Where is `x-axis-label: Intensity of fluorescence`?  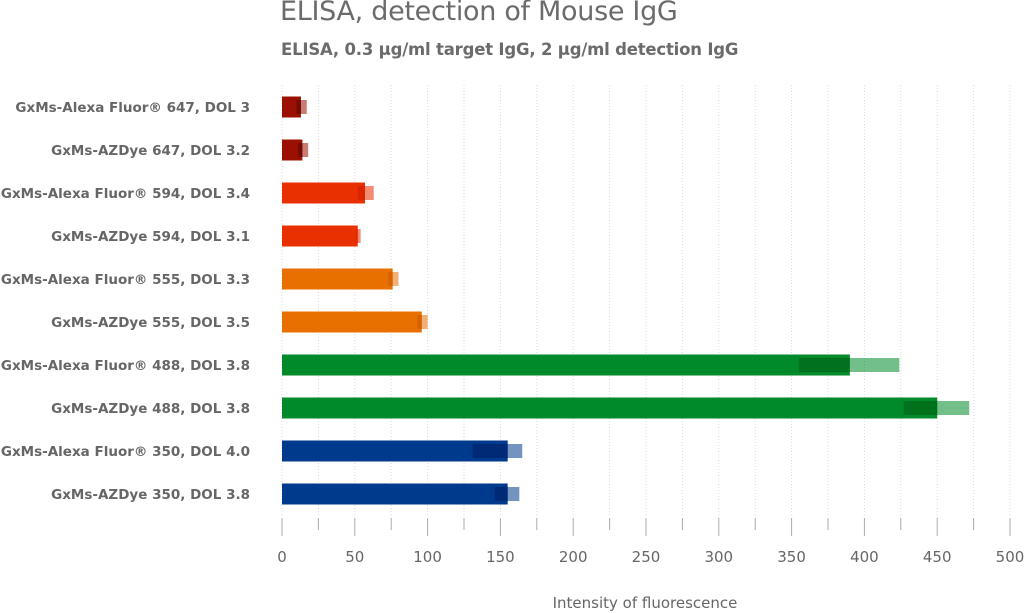
x-axis-label: Intensity of fluorescence is located at coordinates (645, 603).